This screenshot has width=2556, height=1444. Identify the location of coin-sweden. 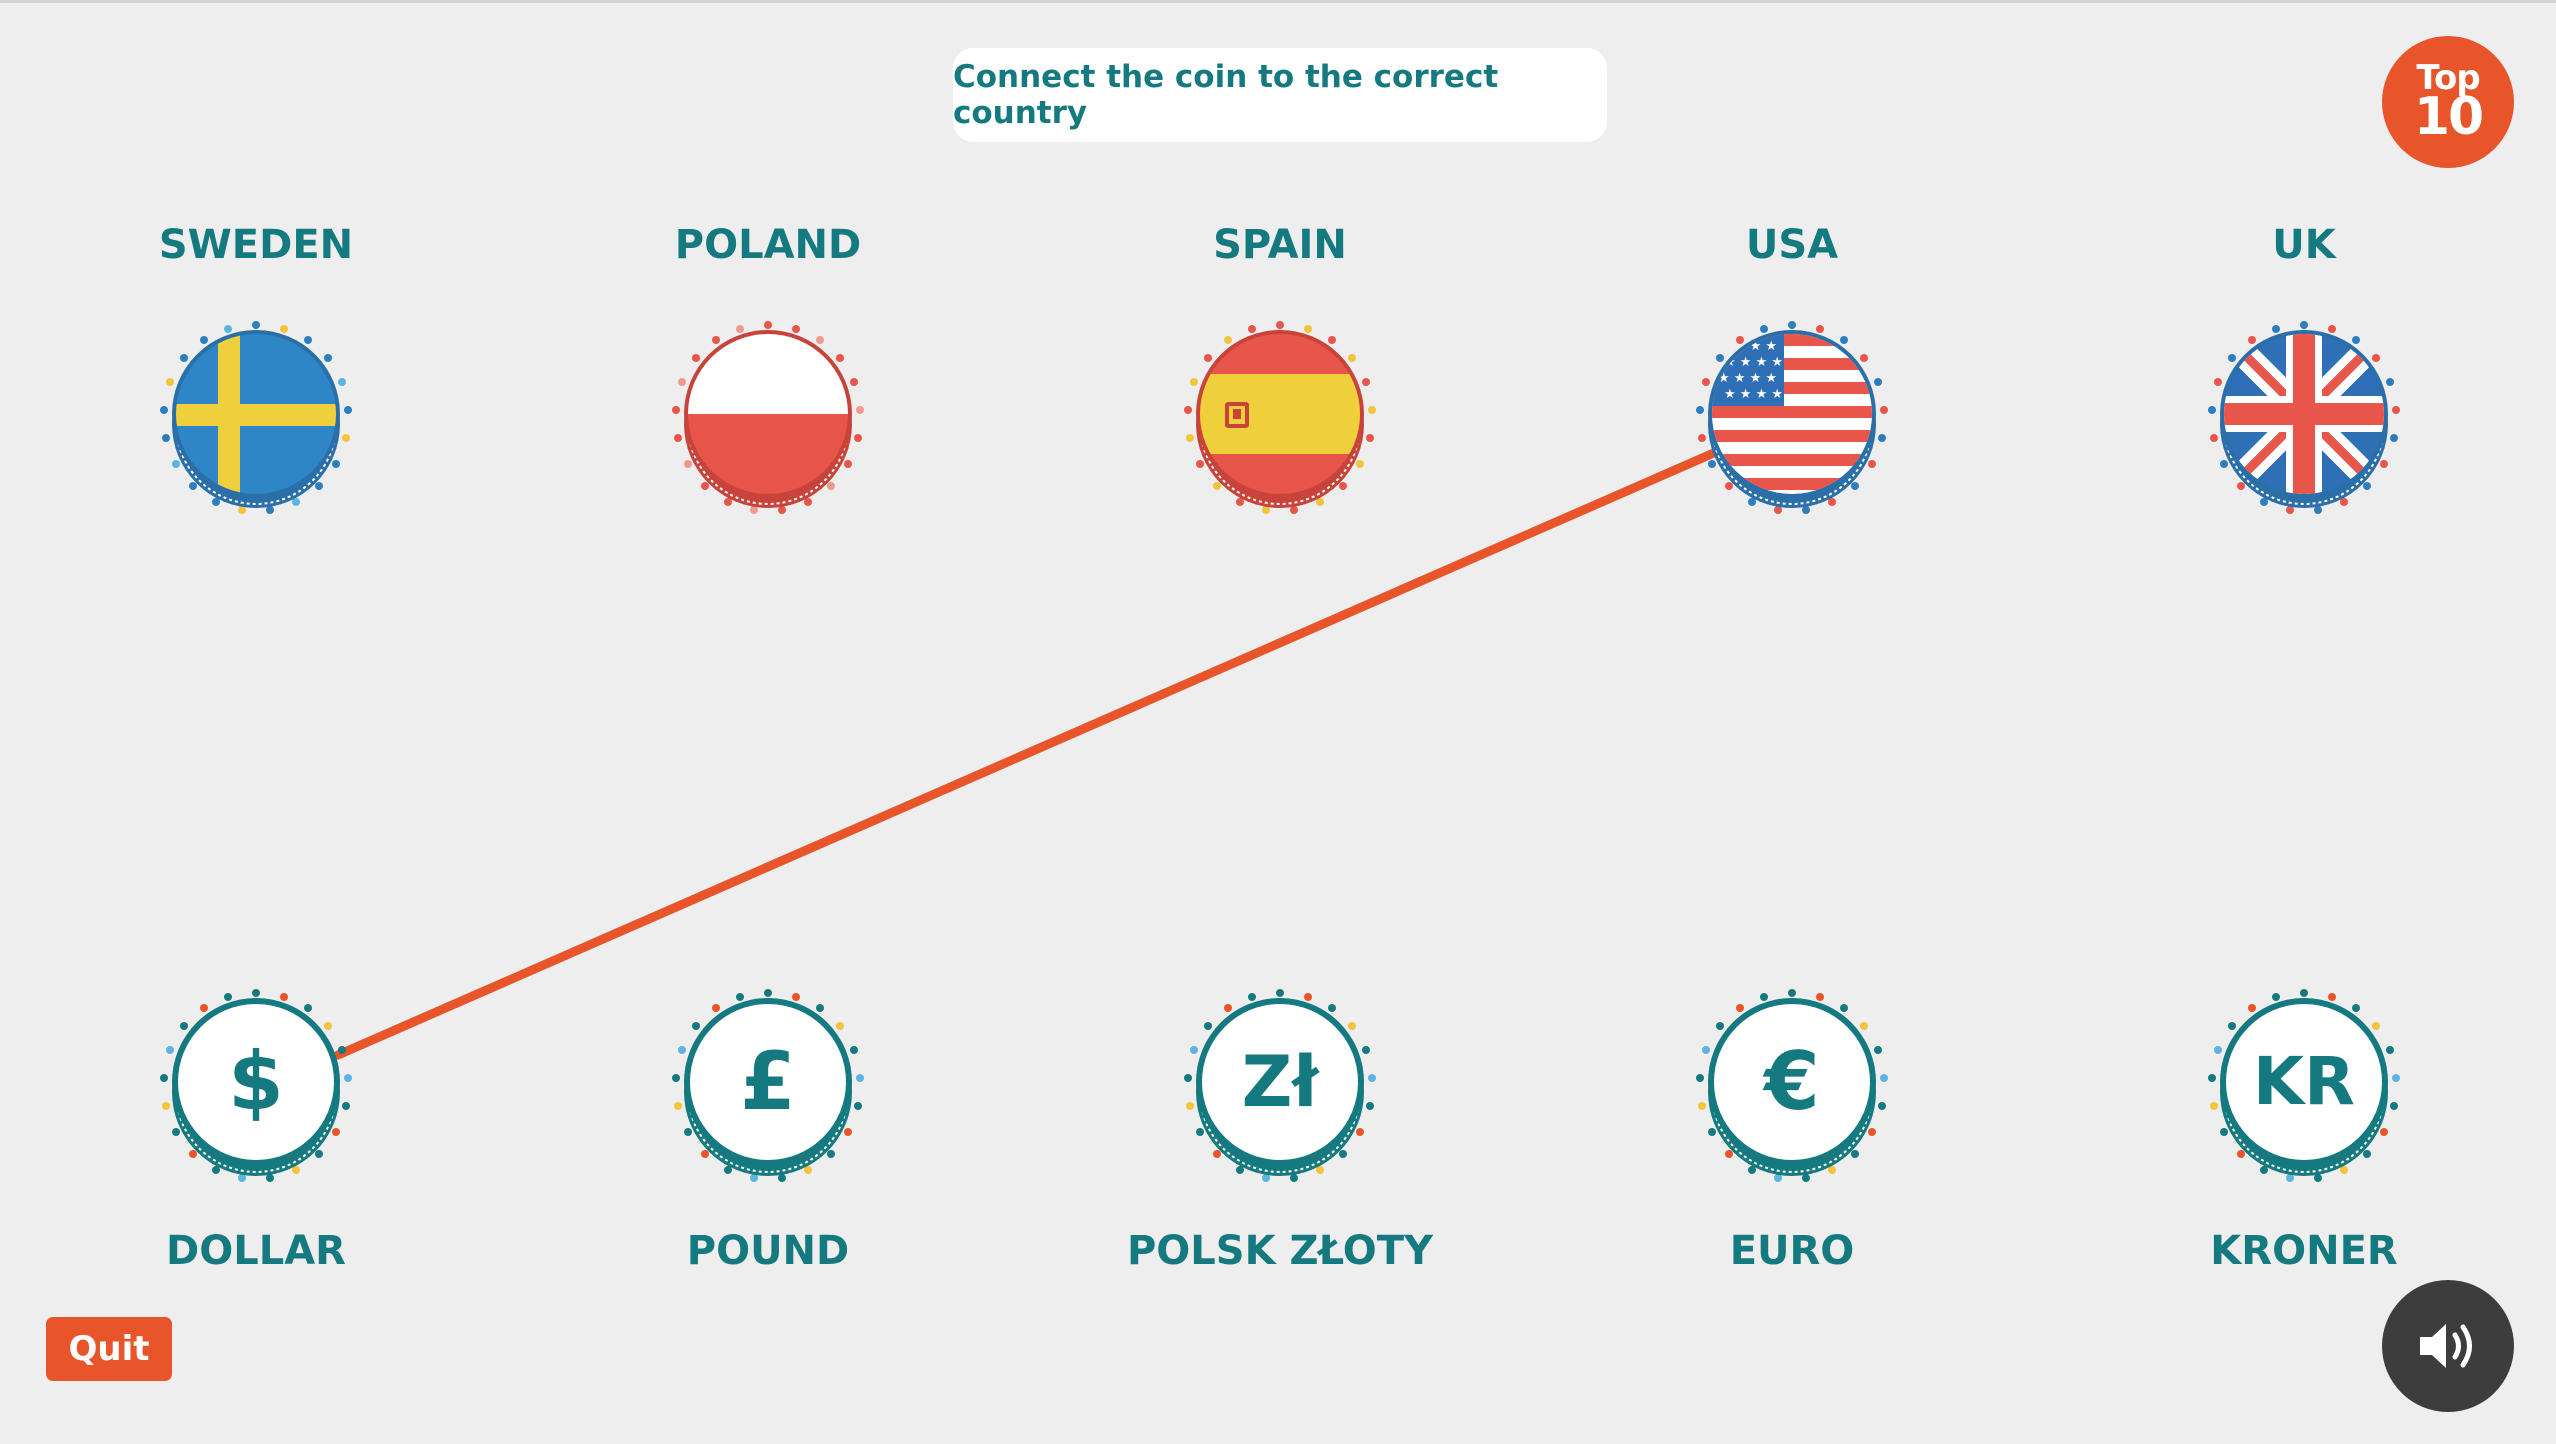
(256, 420).